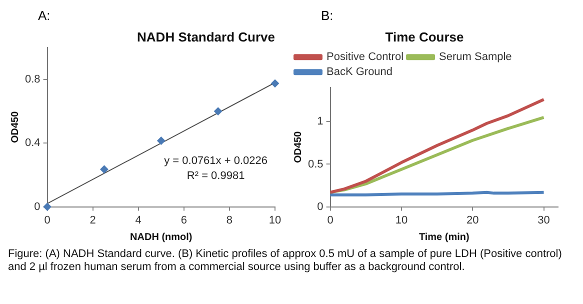 This screenshot has width=583, height=304. Describe the element at coordinates (327, 16) in the screenshot. I see `text: B:` at that location.